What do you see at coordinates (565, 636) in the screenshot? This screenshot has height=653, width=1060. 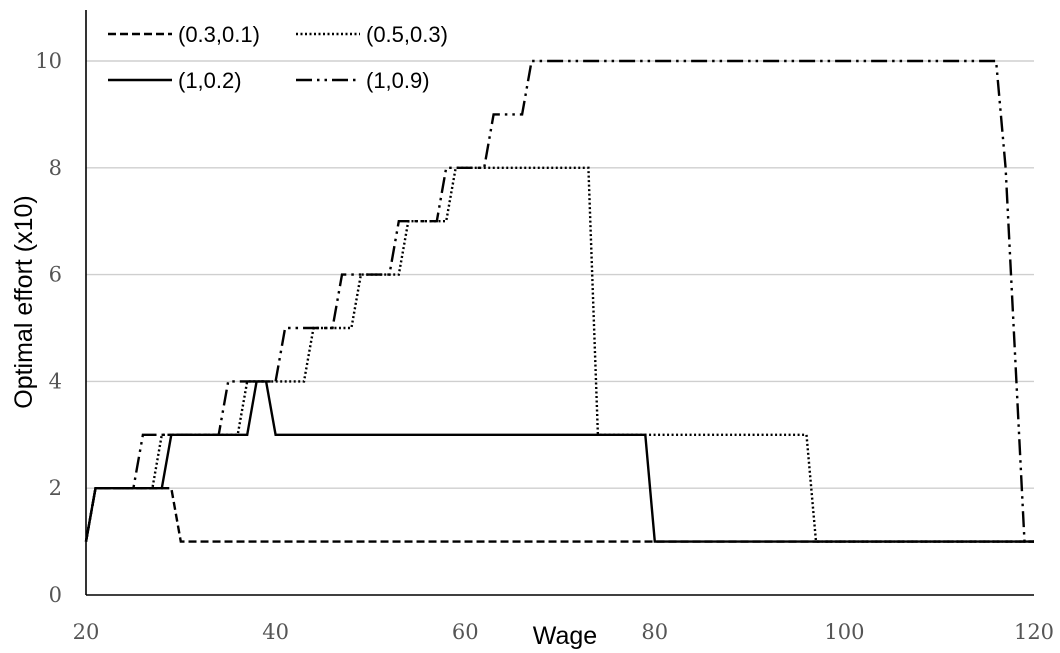 I see `x-axis-title: Wage` at bounding box center [565, 636].